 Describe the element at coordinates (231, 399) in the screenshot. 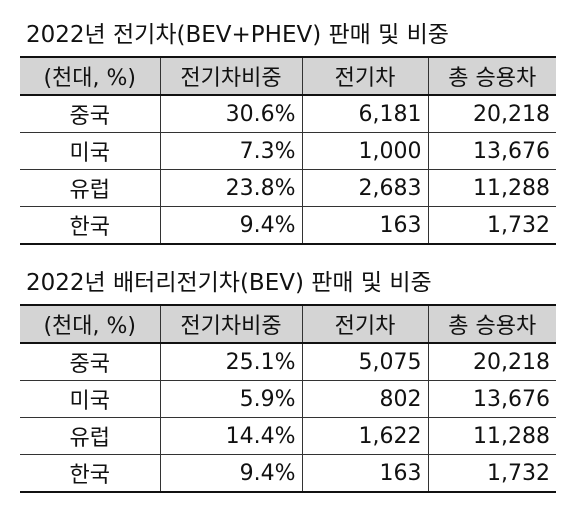

I see `share-cell: 5.9%` at that location.